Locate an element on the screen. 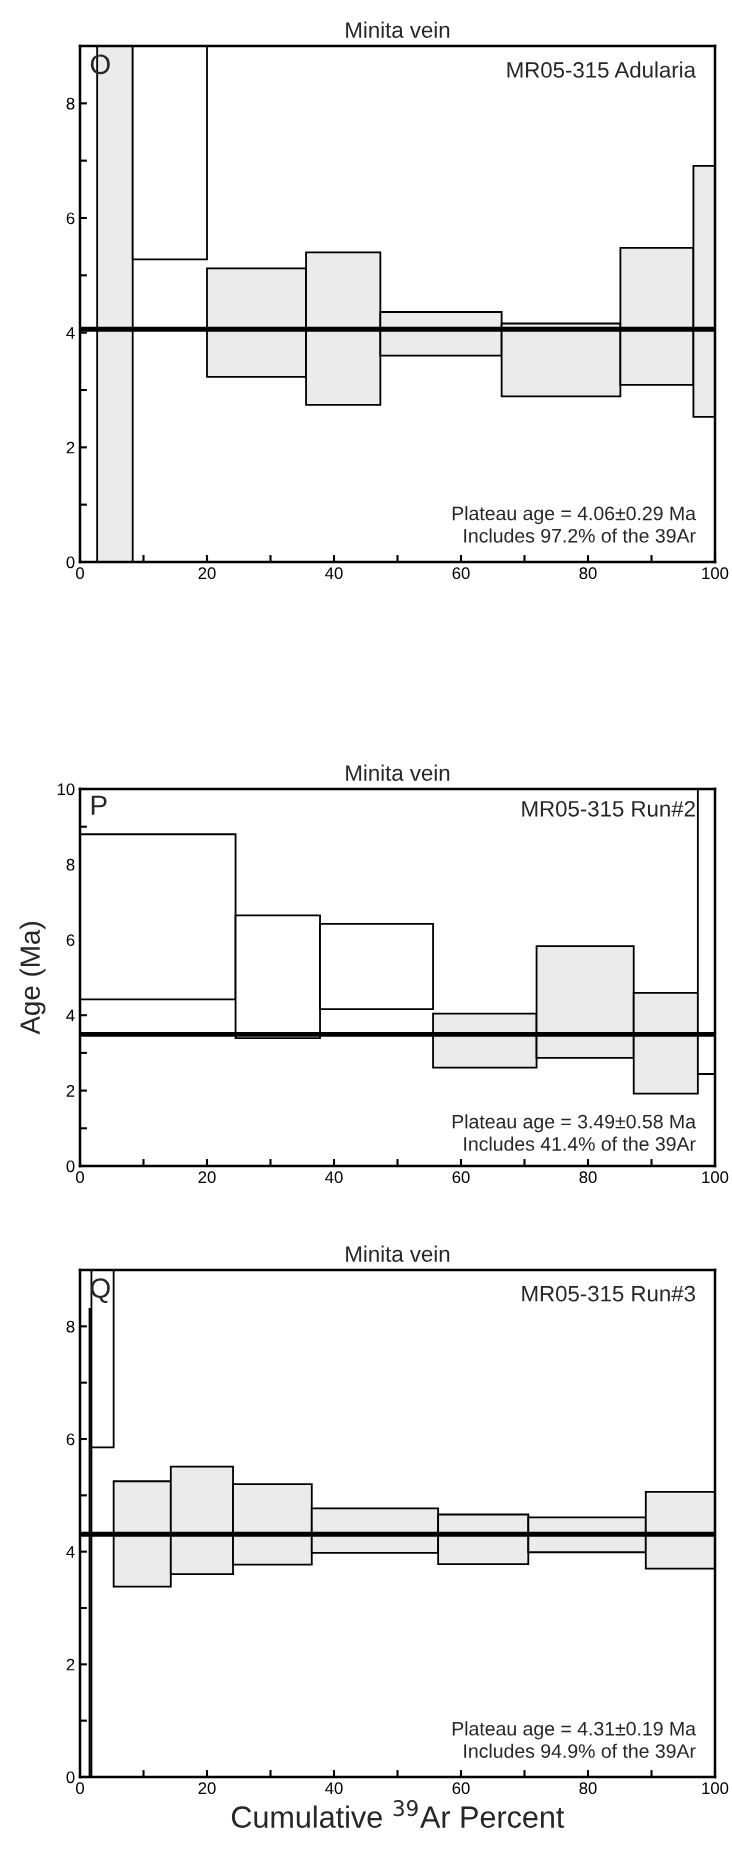 The width and height of the screenshot is (732, 1863). annotation: MR05-315 Run#2 is located at coordinates (608, 808).